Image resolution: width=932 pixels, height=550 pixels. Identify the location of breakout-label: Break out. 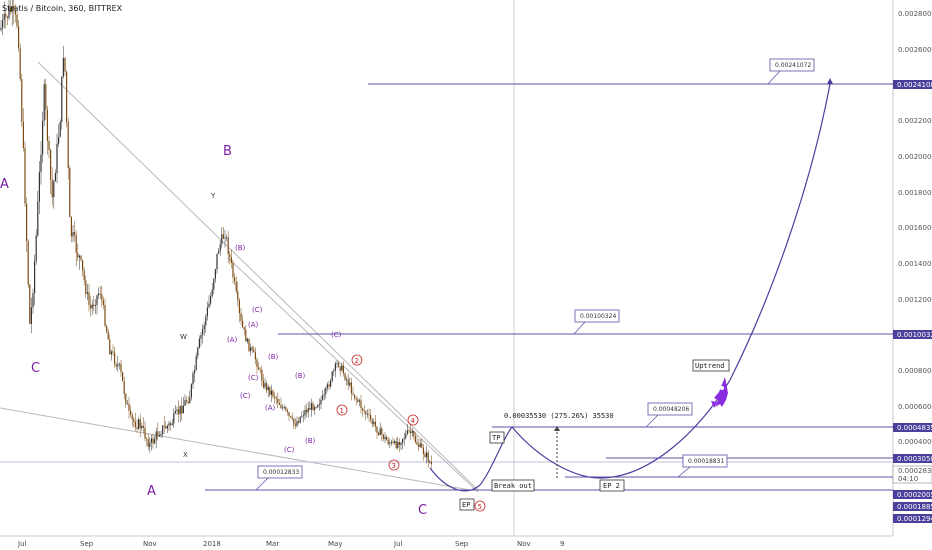
(513, 486).